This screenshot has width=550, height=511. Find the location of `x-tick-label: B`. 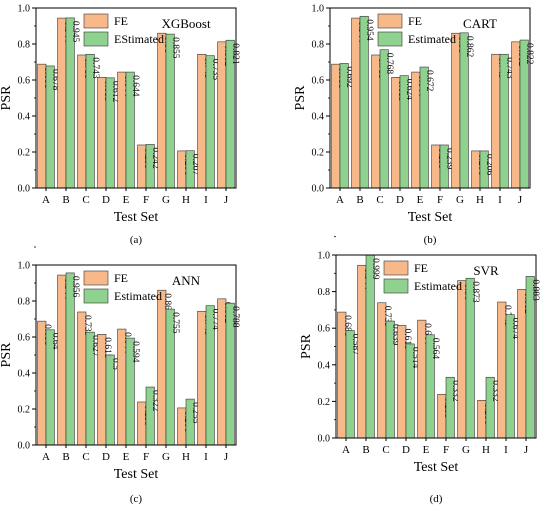

x-tick-label: B is located at coordinates (65, 457).